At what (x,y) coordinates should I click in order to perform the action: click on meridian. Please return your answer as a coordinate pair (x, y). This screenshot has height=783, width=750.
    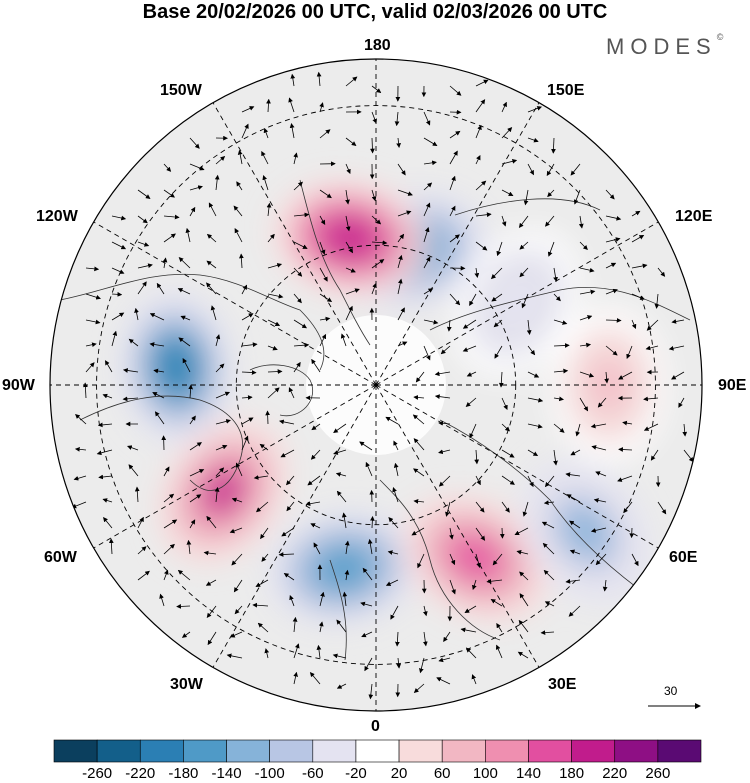
    Looking at the image, I should click on (457, 244).